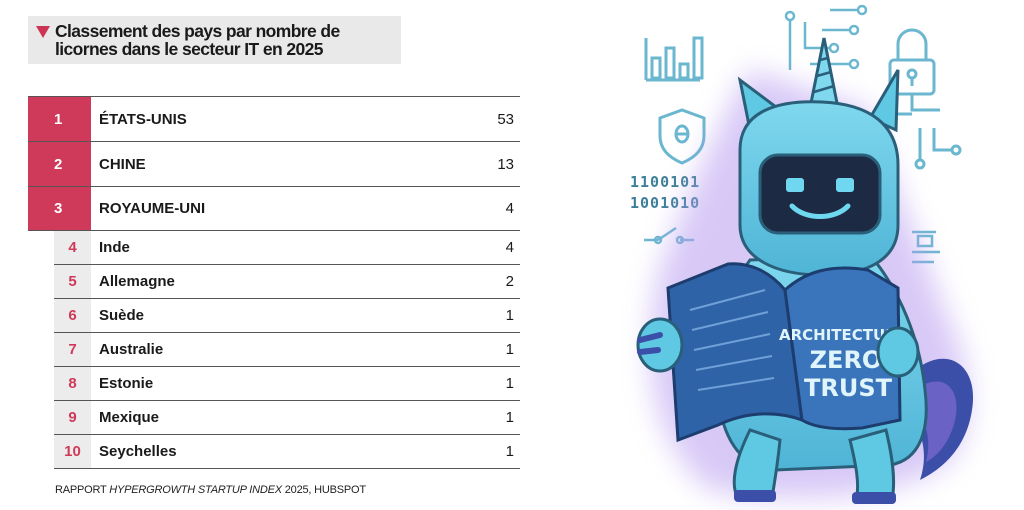 The height and width of the screenshot is (510, 1024). I want to click on binary-code: 1100101 1001010, so click(665, 192).